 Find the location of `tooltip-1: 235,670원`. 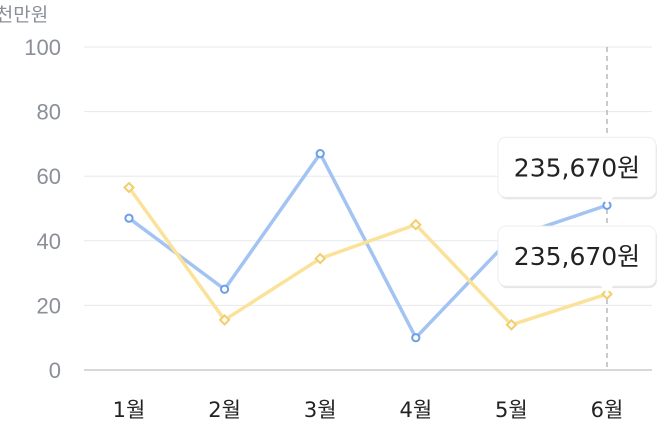

tooltip-1: 235,670원 is located at coordinates (577, 170).